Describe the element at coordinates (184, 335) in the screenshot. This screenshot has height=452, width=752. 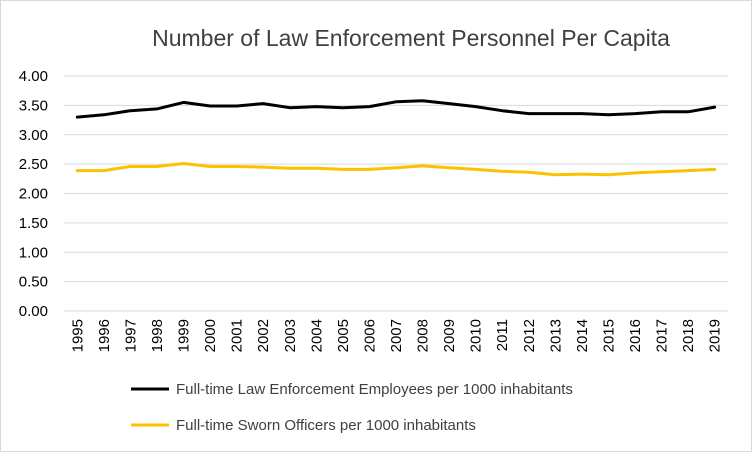
I see `x-tick-label: 1999` at that location.